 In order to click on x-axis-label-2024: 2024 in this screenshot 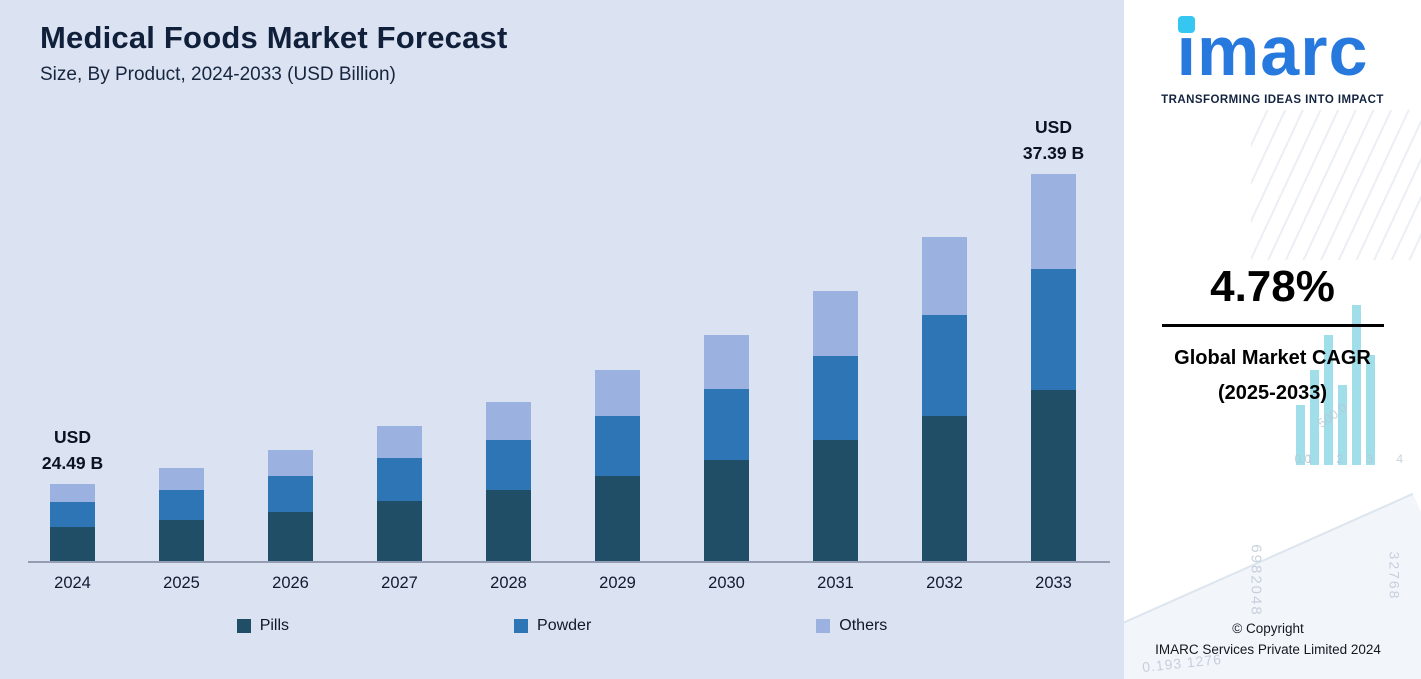, I will do `click(72, 583)`.